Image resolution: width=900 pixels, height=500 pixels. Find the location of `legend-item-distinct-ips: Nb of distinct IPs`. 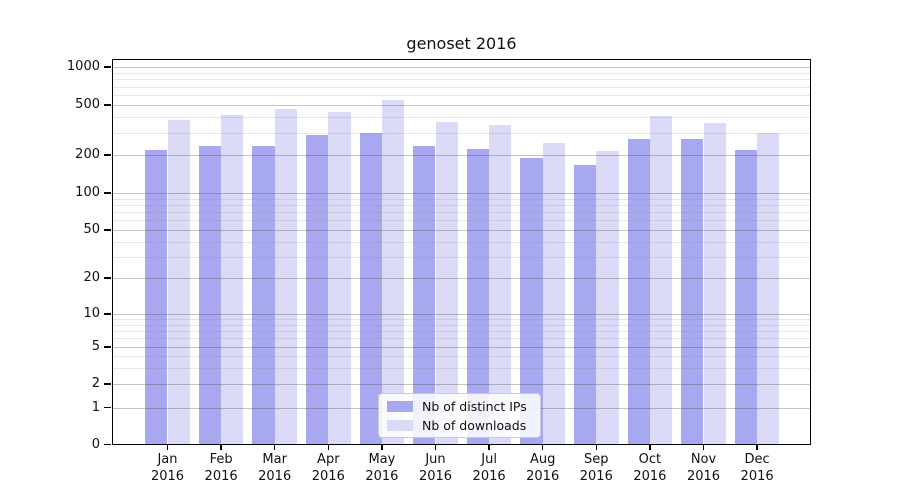

legend-item-distinct-ips: Nb of distinct IPs is located at coordinates (459, 406).